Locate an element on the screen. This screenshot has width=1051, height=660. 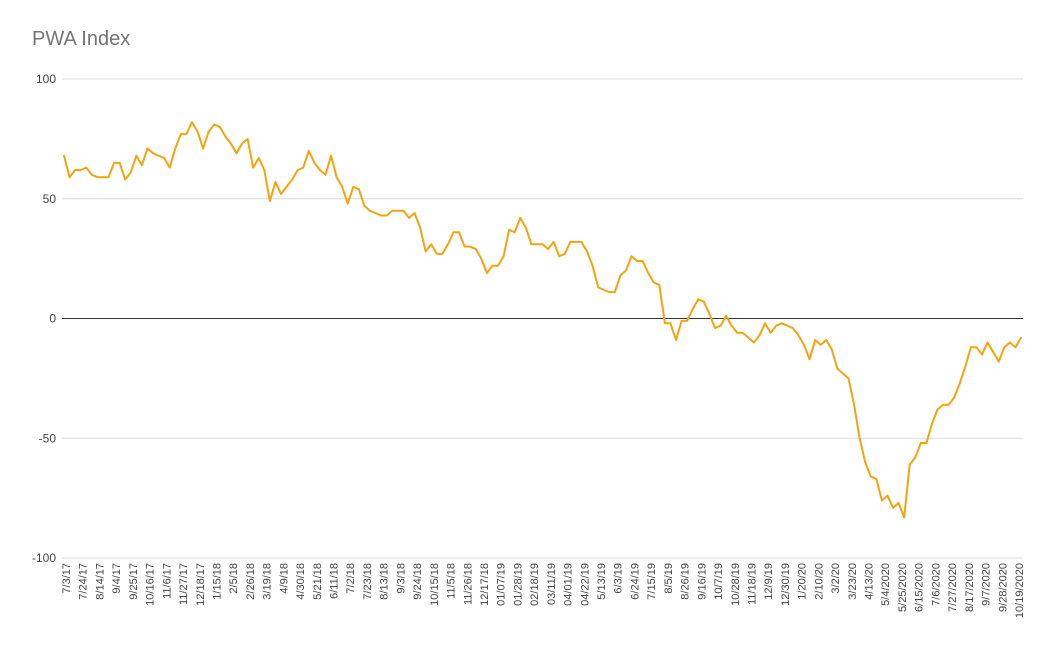
chart-title: PWA Index is located at coordinates (81, 39).